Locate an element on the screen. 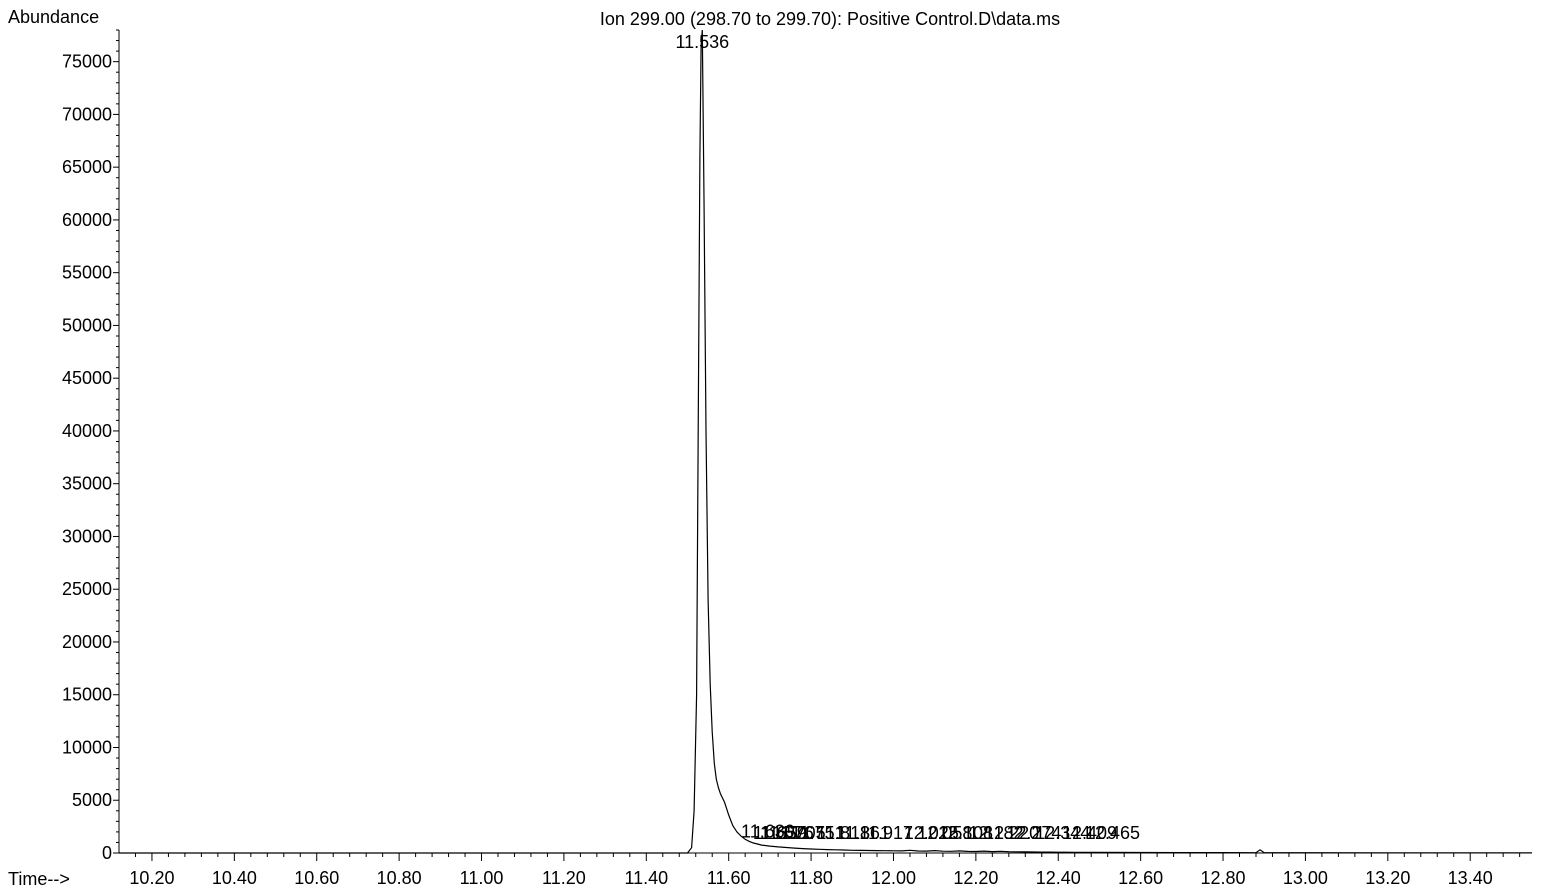  y-tick-label: 20000 is located at coordinates (87, 642).